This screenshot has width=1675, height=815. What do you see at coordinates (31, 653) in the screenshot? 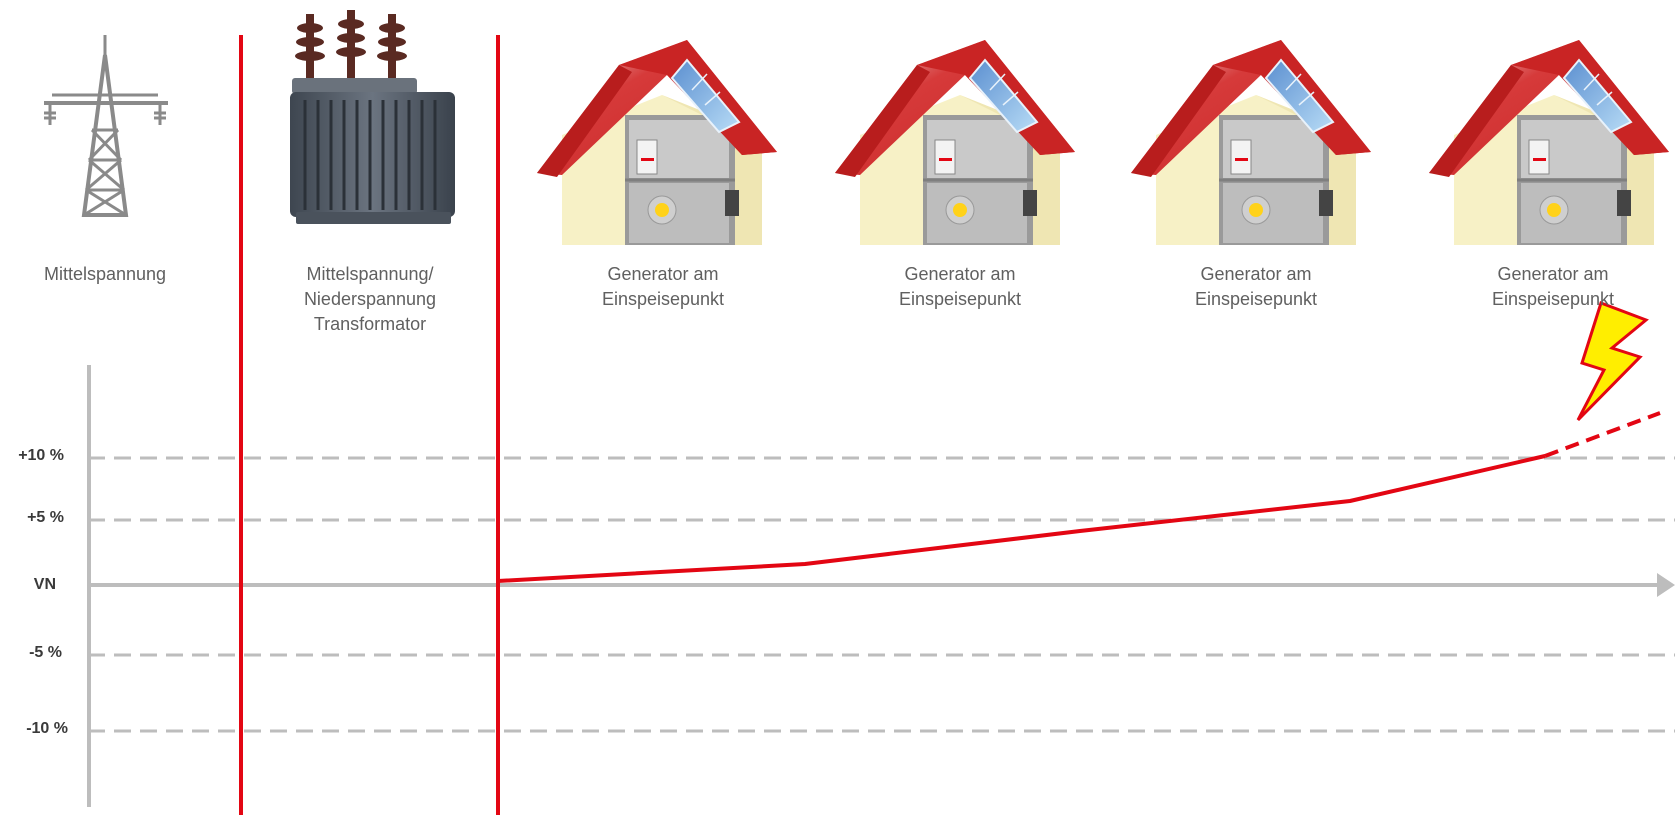
I see `voltage-label-minus5: -5 %` at bounding box center [31, 653].